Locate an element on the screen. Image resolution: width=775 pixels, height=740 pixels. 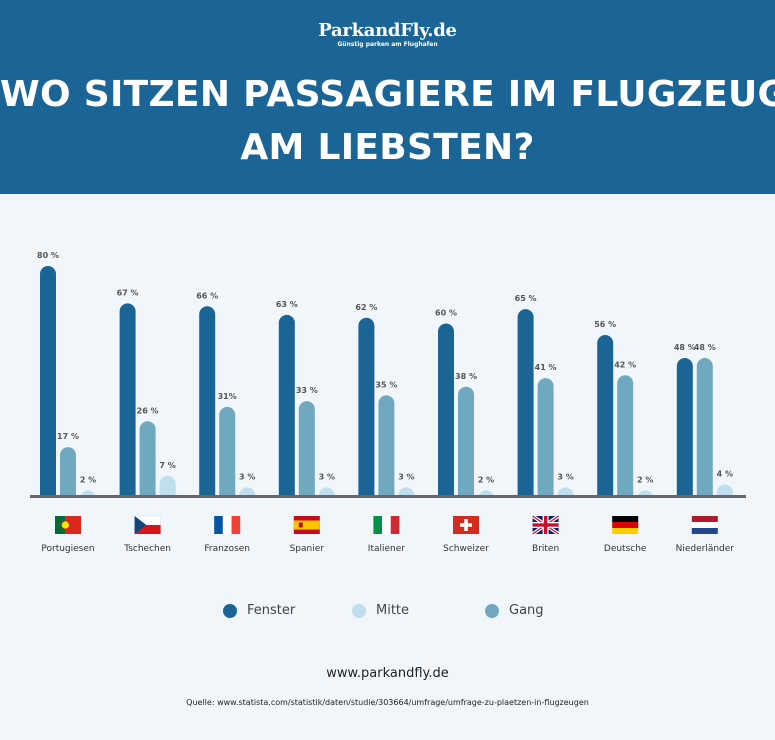
data-label-mitte-tschechen: 7 % is located at coordinates (167, 465).